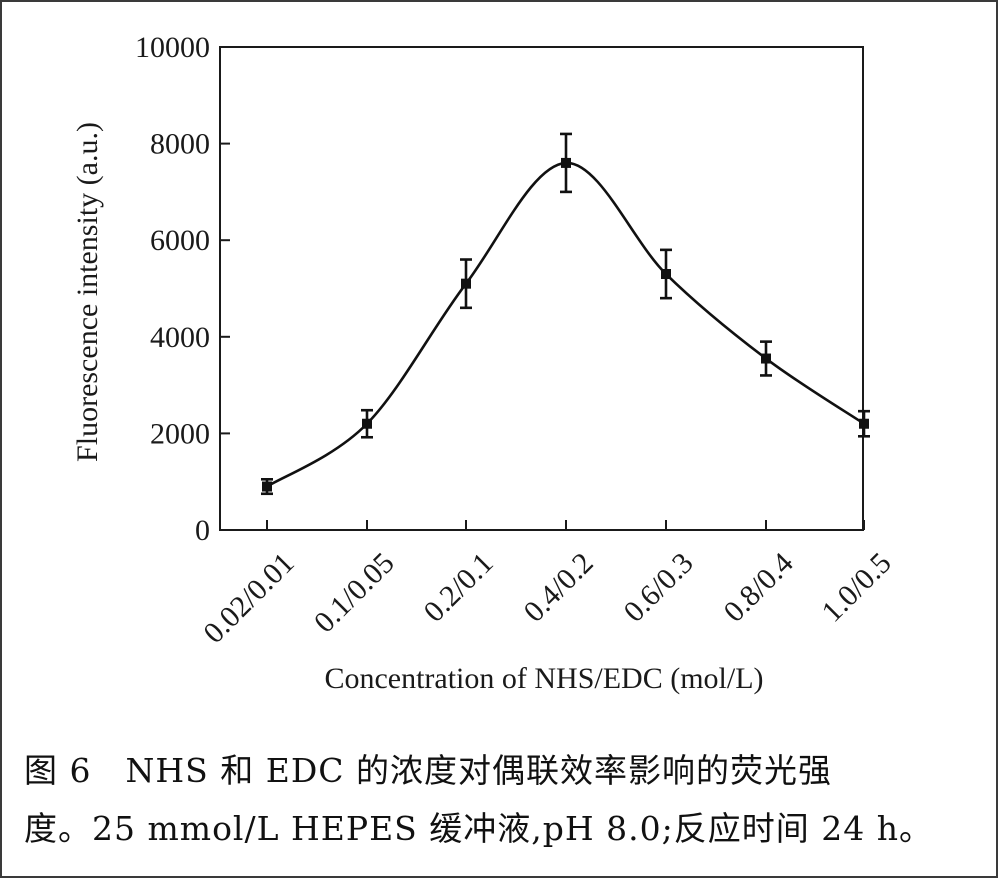 This screenshot has width=998, height=878. What do you see at coordinates (172, 47) in the screenshot?
I see `y-tick-label: 10000` at bounding box center [172, 47].